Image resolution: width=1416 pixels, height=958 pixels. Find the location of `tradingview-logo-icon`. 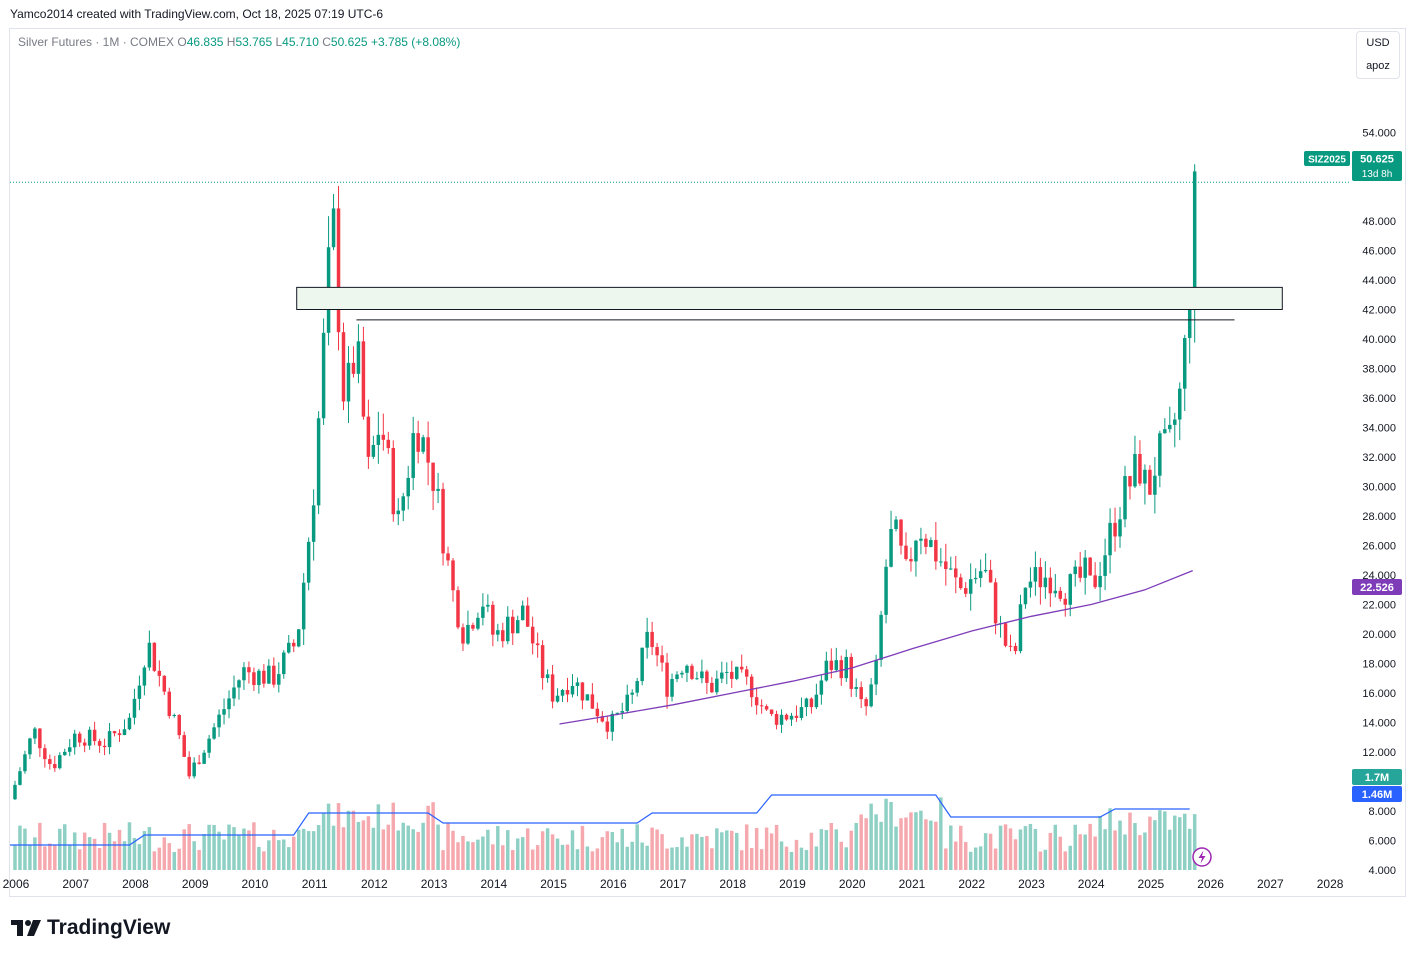

tradingview-logo-icon is located at coordinates (26, 928).